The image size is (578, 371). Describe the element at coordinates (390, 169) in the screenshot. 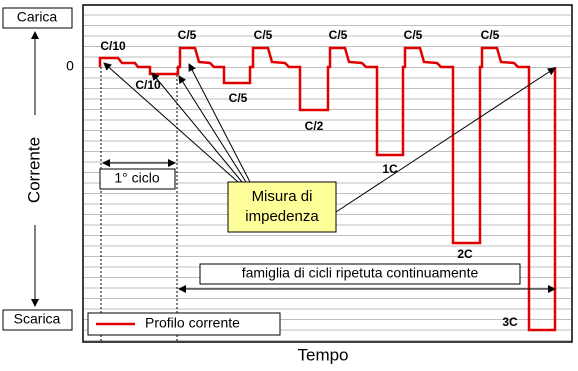

I see `pulse-label: 1C` at that location.